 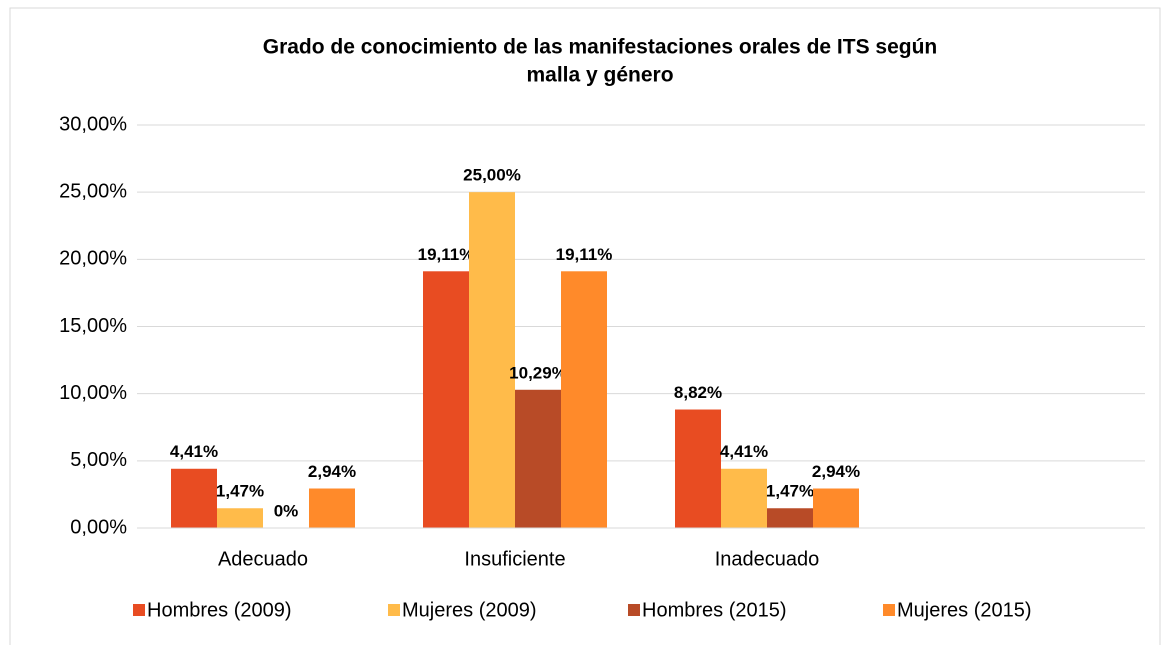 I want to click on data-label: 10,29%, so click(x=538, y=372).